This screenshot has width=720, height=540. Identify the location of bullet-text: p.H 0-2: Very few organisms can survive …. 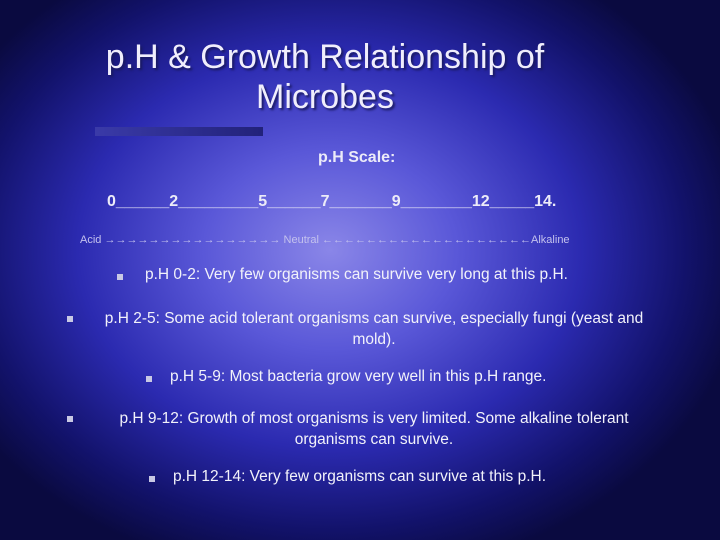
(356, 274).